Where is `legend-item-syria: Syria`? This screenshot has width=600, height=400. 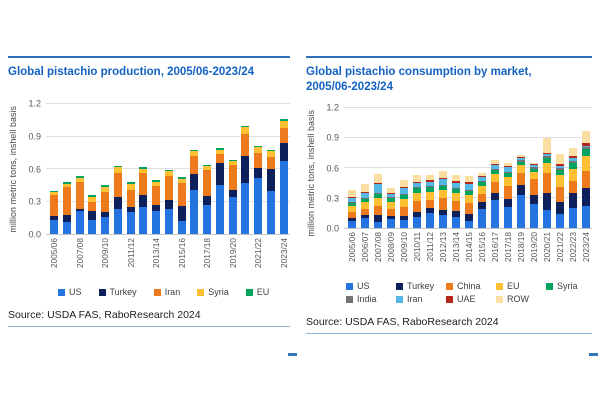 legend-item-syria: Syria is located at coordinates (213, 292).